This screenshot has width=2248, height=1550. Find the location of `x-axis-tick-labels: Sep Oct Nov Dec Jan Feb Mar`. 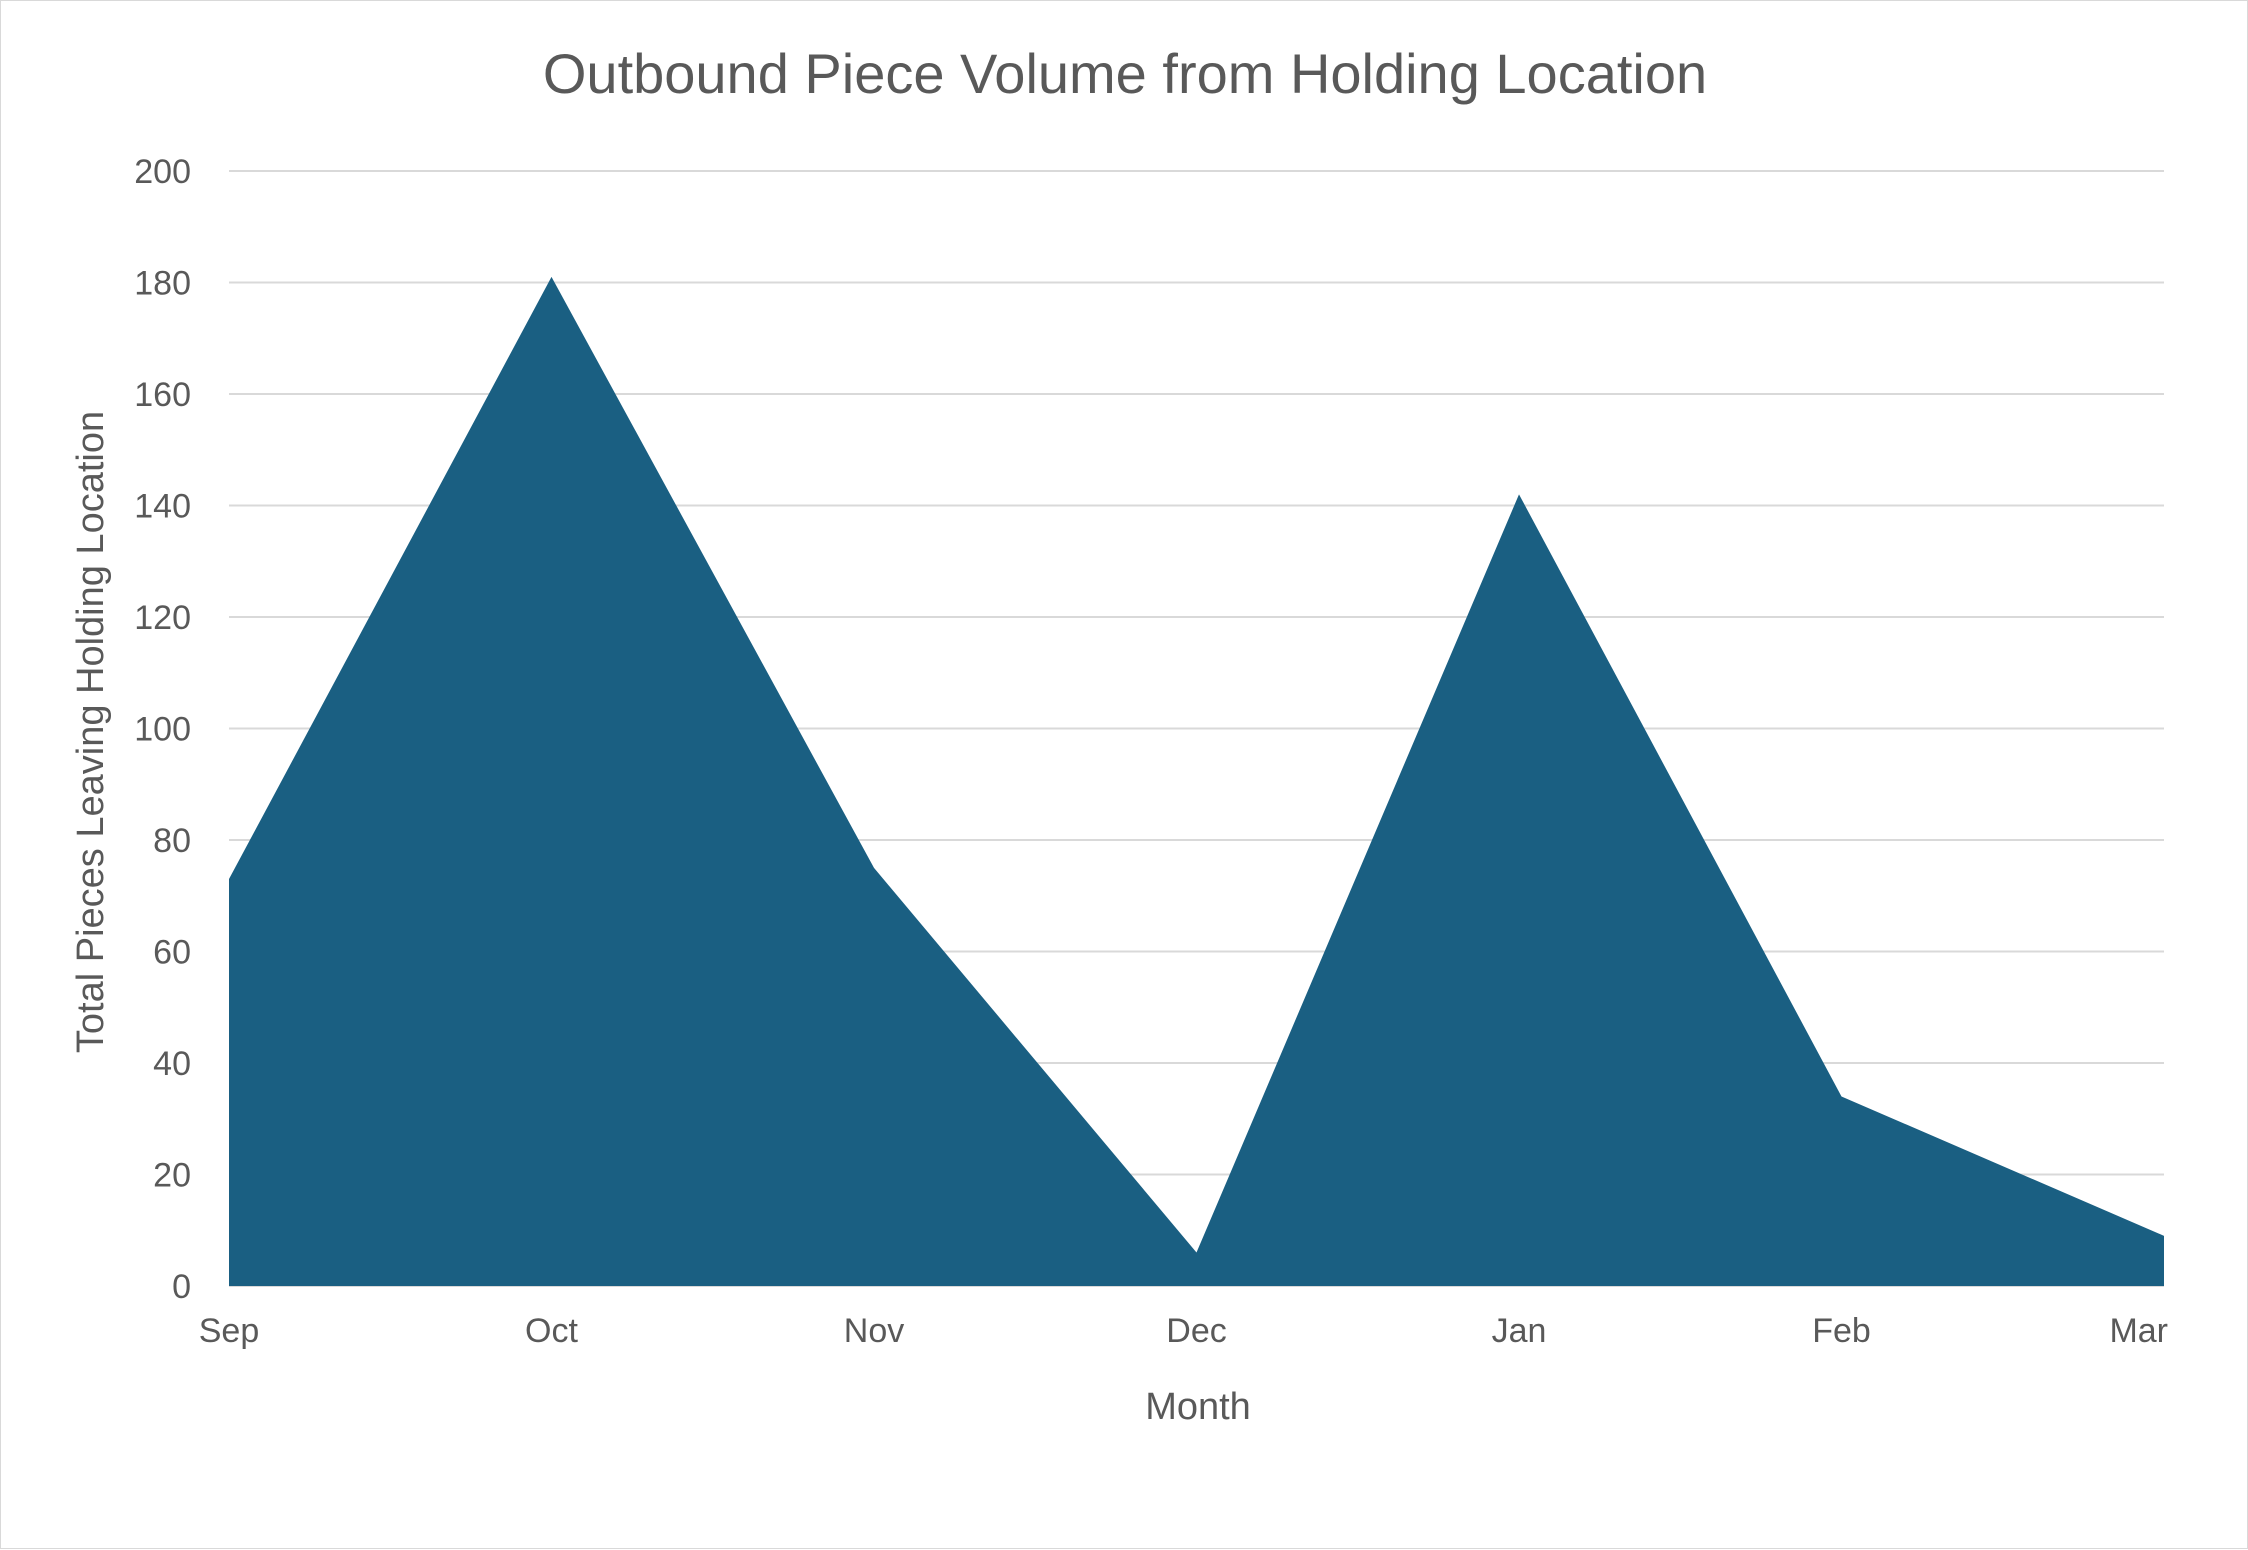

x-axis-tick-labels: Sep Oct Nov Dec Jan Feb Mar is located at coordinates (1183, 1331).